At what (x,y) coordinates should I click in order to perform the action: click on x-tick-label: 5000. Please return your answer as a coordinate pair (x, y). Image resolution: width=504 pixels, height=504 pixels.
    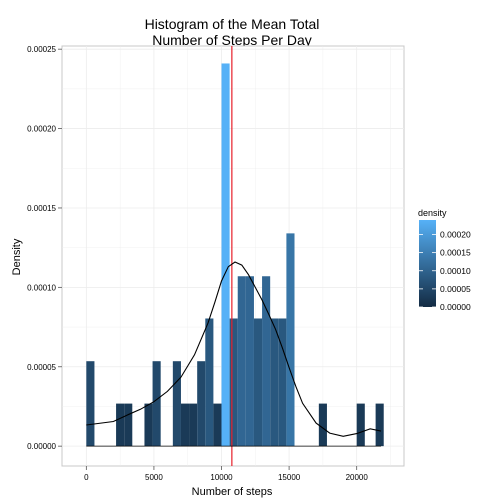
    Looking at the image, I should click on (154, 477).